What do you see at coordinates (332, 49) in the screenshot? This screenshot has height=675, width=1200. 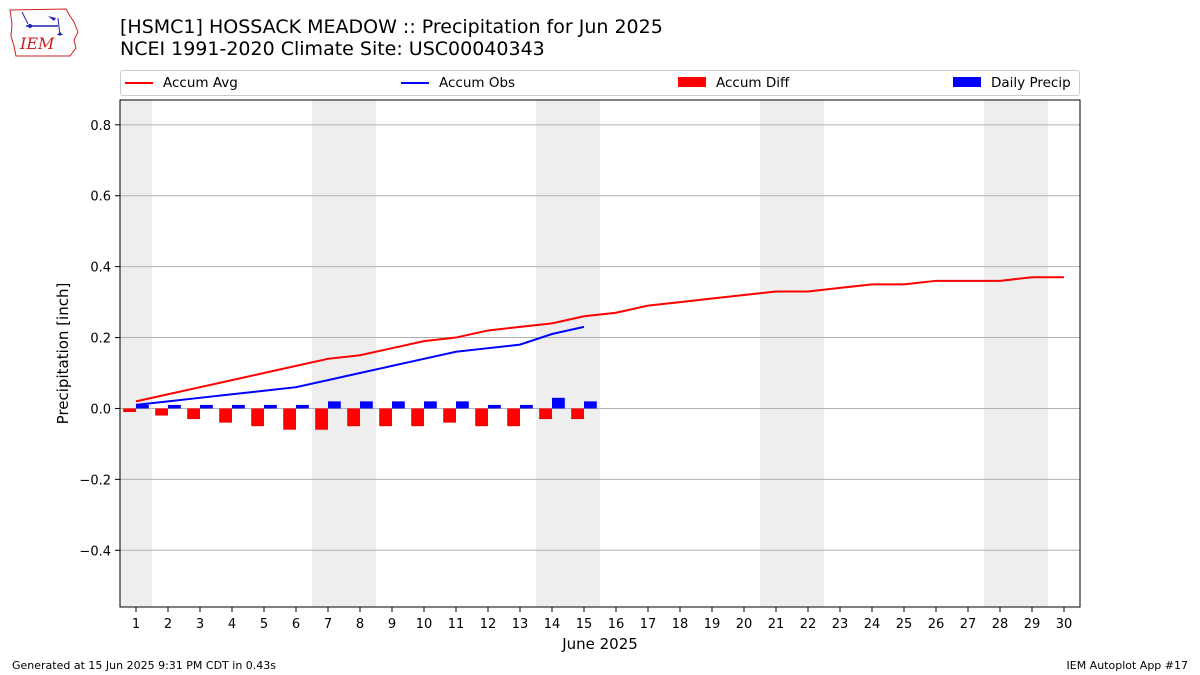 I see `chart-title-line2: NCEI 1991-2020 Climate Site: USC00040343` at bounding box center [332, 49].